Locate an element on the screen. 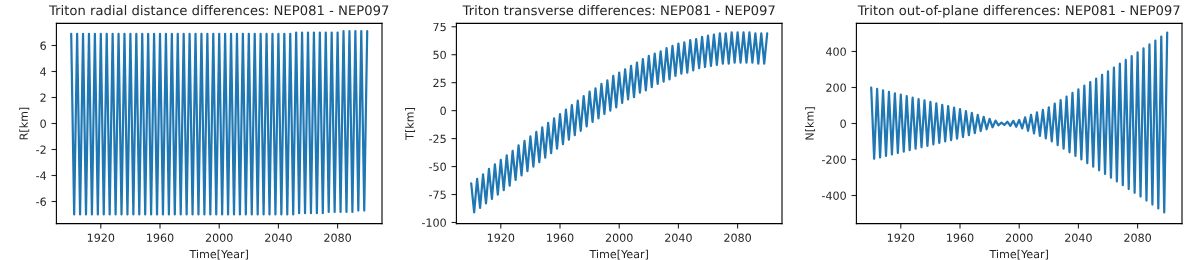  y-tick-label: 400 is located at coordinates (836, 51).